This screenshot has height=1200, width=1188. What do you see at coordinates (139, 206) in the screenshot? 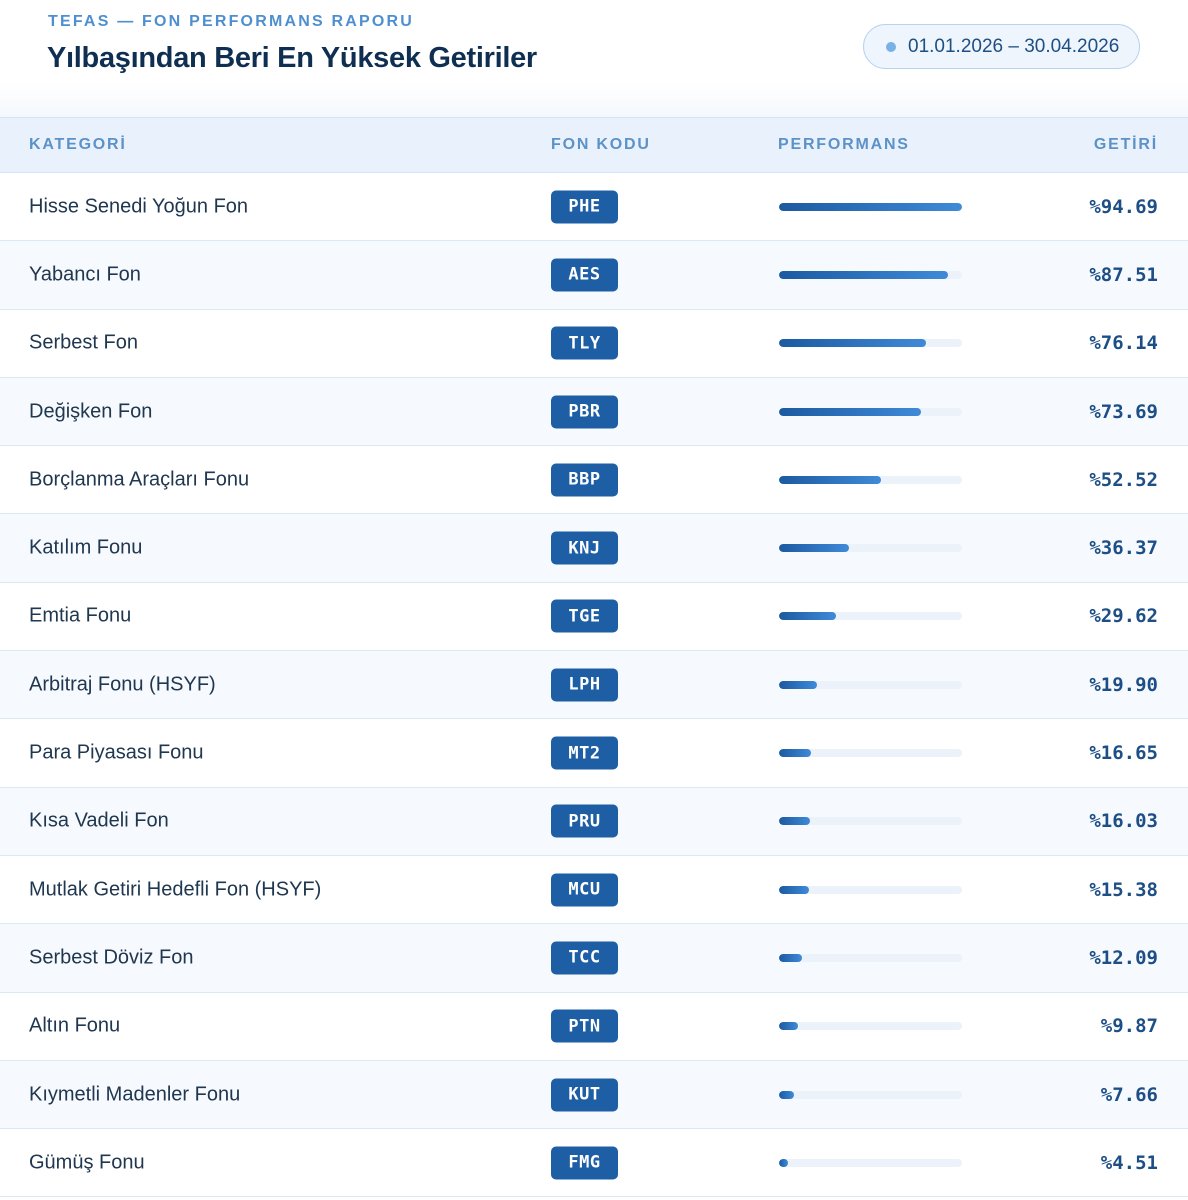
I see `fund-category: Hisse Senedi Yoğun Fon` at bounding box center [139, 206].